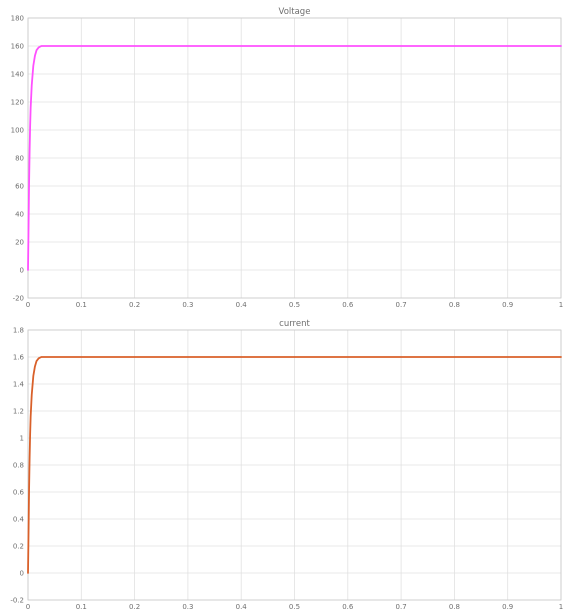  Describe the element at coordinates (242, 606) in the screenshot. I see `current-x-tick-label: 0.4` at that location.